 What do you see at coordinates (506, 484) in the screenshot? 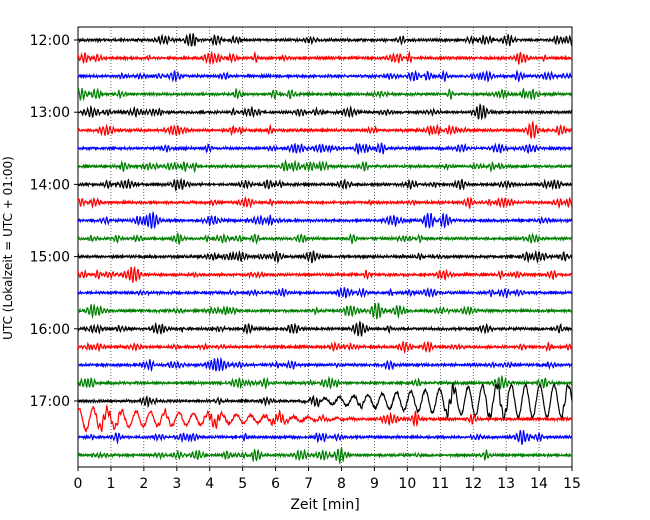
I see `x-tick-label: 13` at bounding box center [506, 484].